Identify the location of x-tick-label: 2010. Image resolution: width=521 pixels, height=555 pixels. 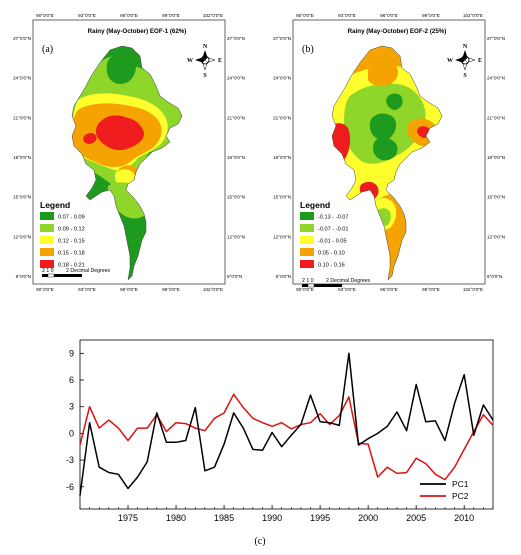
(464, 518).